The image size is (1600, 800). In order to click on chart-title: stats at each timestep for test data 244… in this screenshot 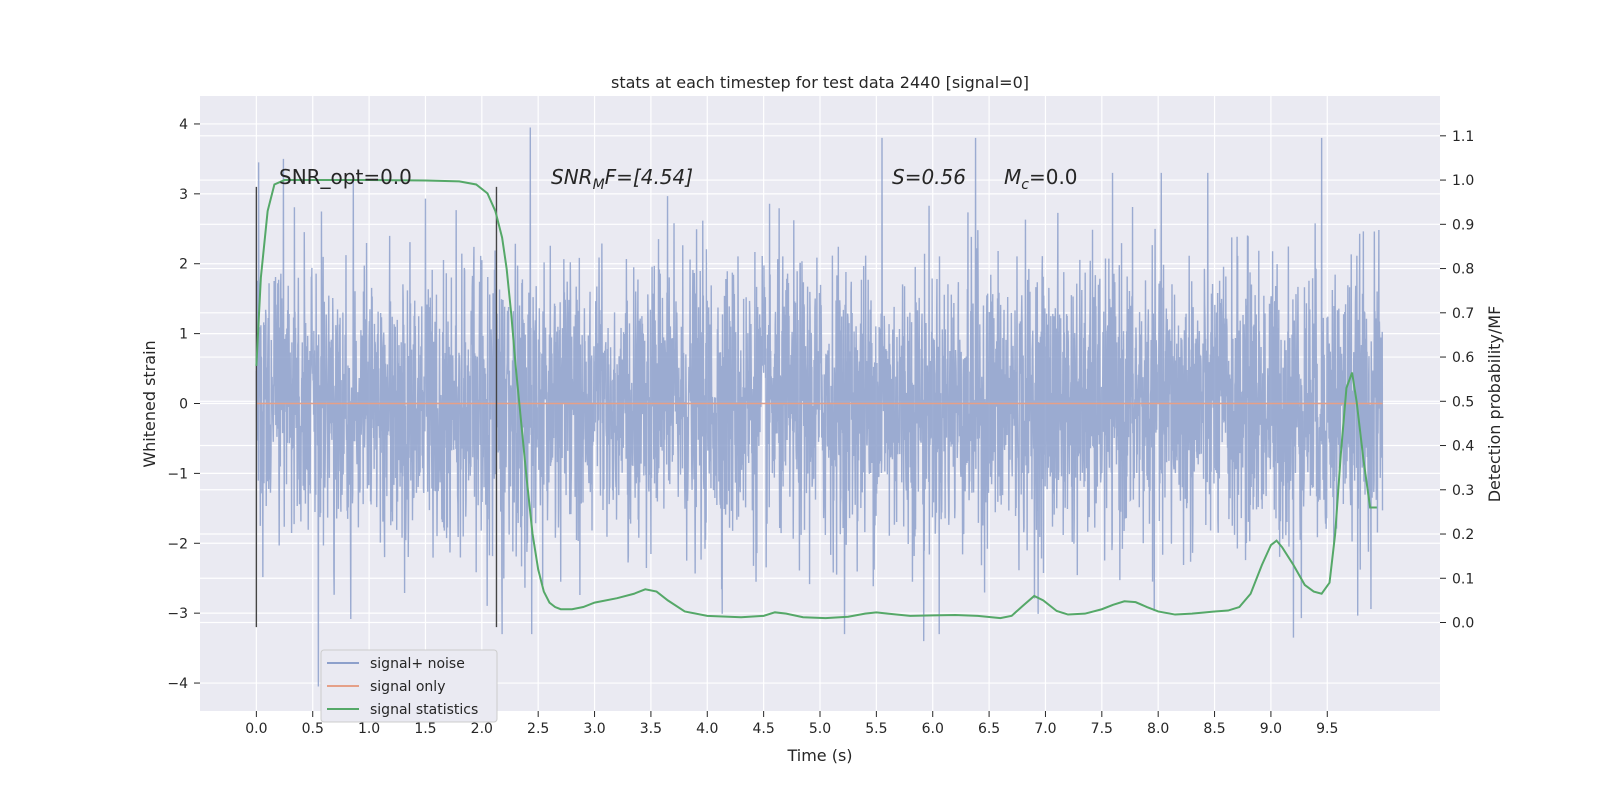, I will do `click(820, 82)`.